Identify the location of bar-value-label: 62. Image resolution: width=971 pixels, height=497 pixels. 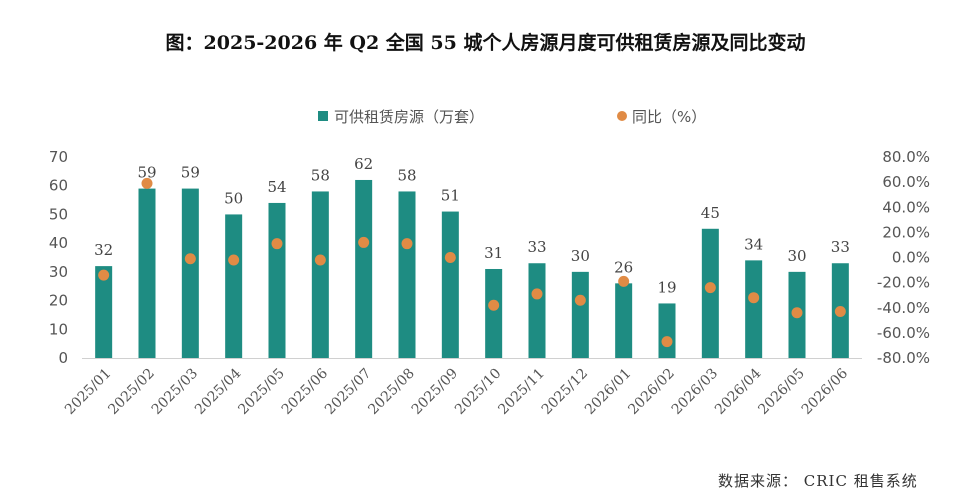
(363, 164).